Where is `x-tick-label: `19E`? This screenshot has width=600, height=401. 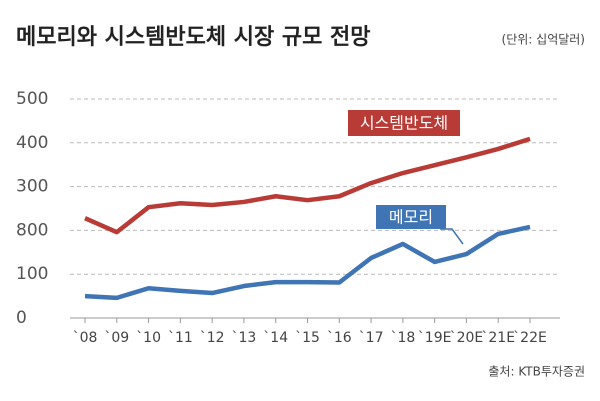
x-tick-label: `19E is located at coordinates (435, 338).